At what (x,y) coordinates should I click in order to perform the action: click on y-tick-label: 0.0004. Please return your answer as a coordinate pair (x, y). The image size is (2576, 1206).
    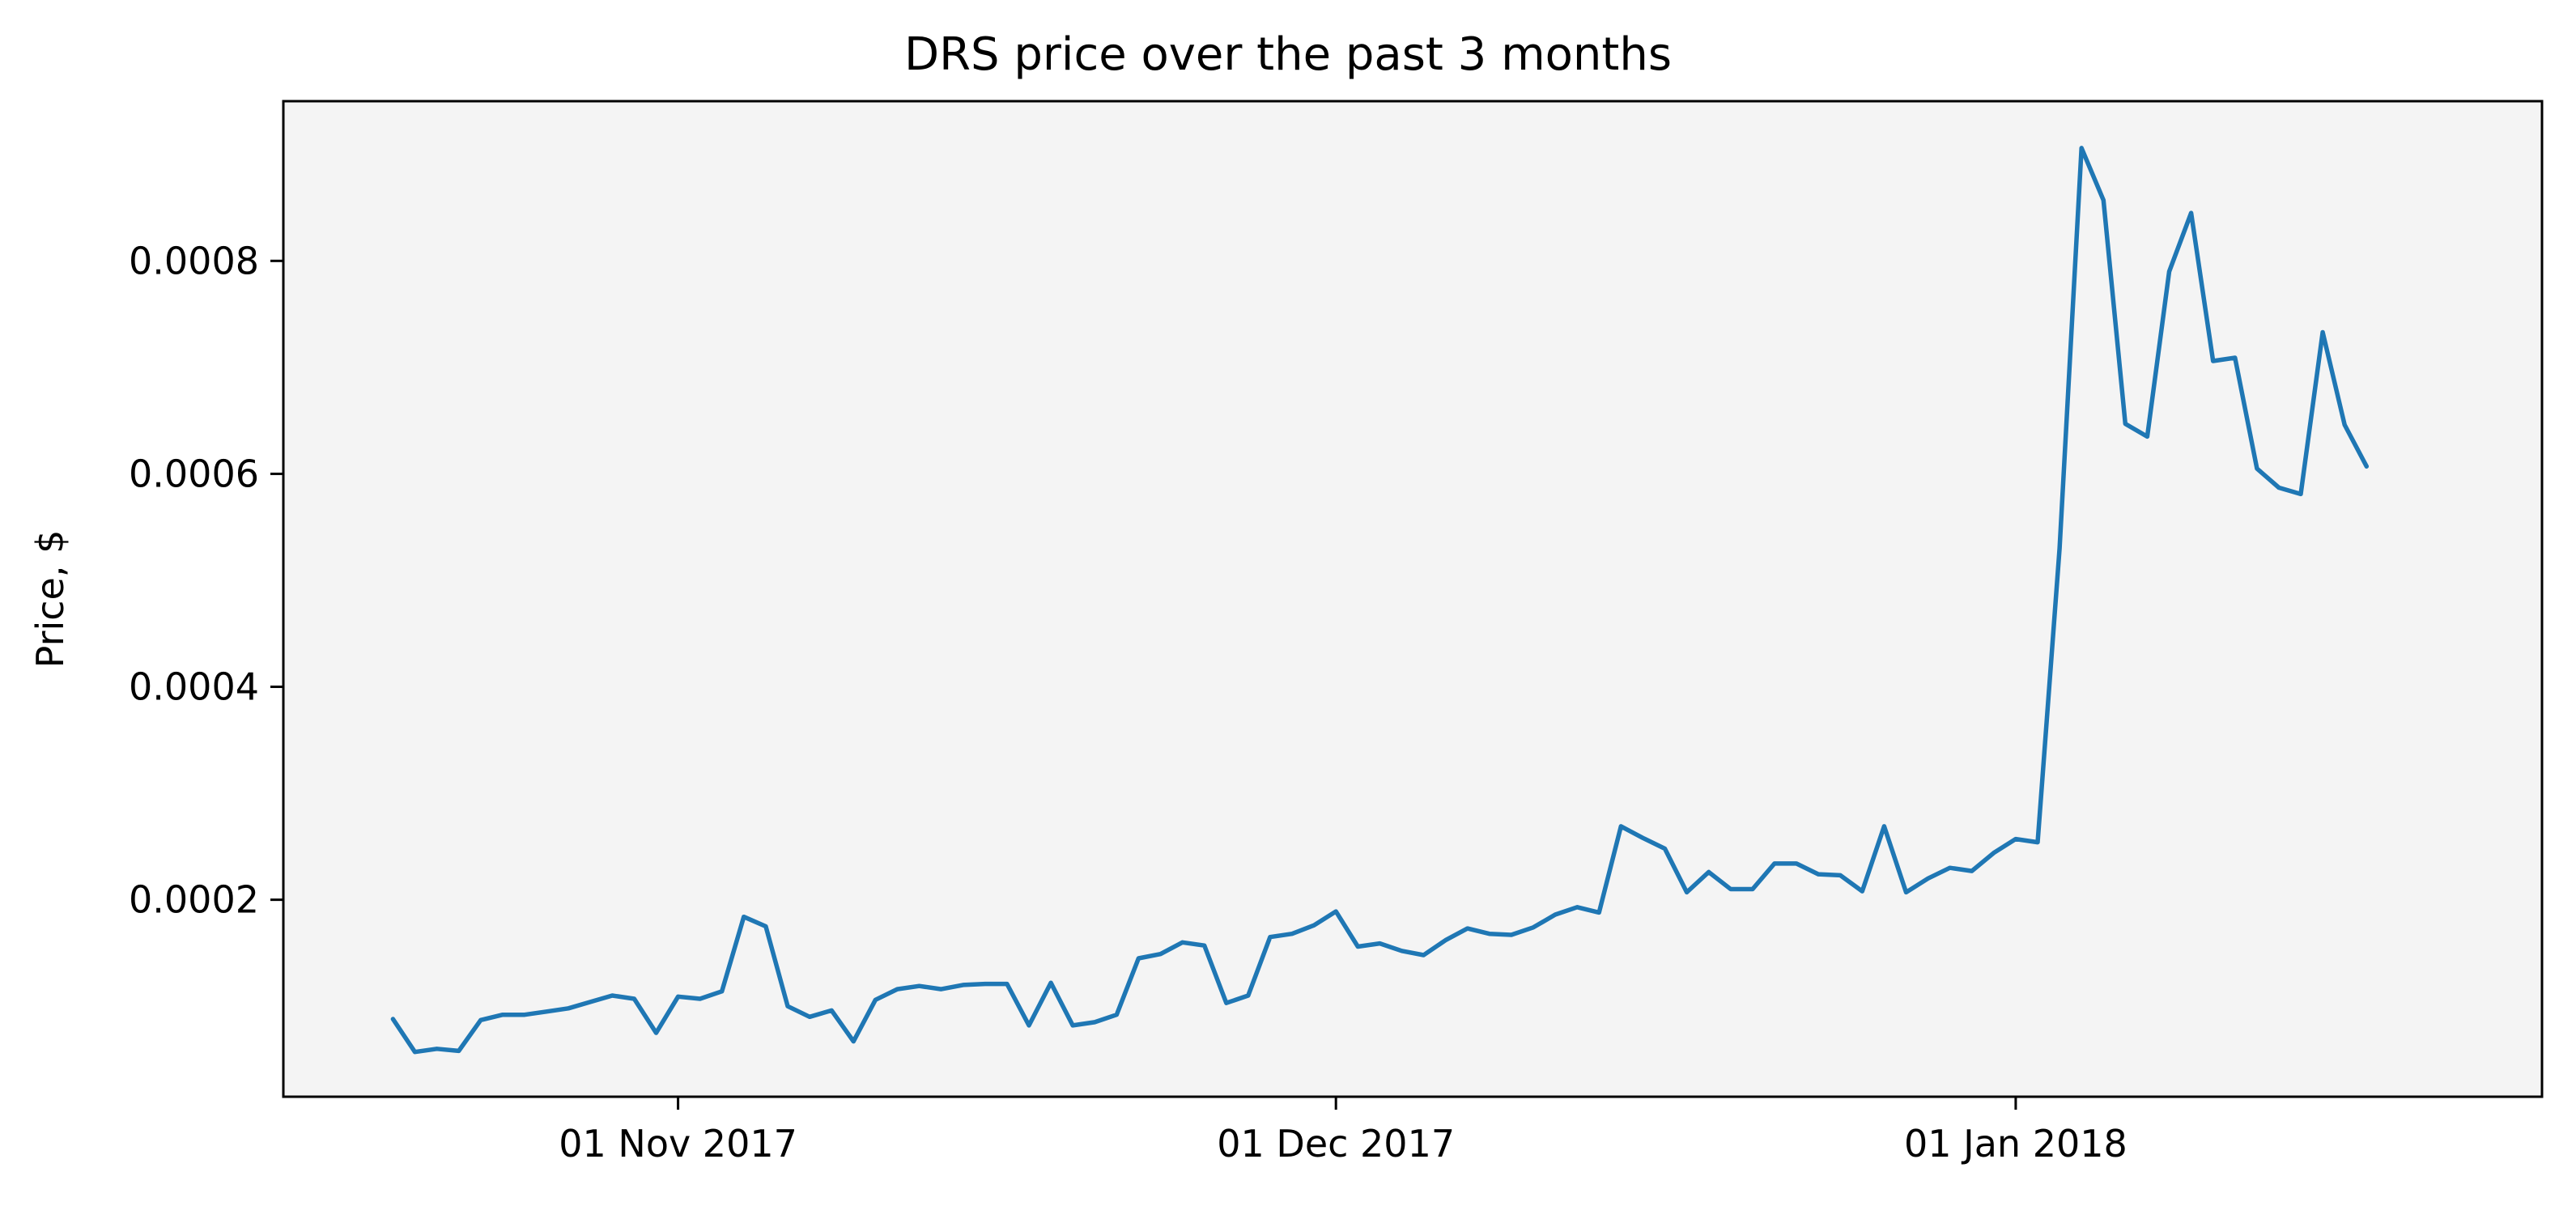
    Looking at the image, I should click on (194, 687).